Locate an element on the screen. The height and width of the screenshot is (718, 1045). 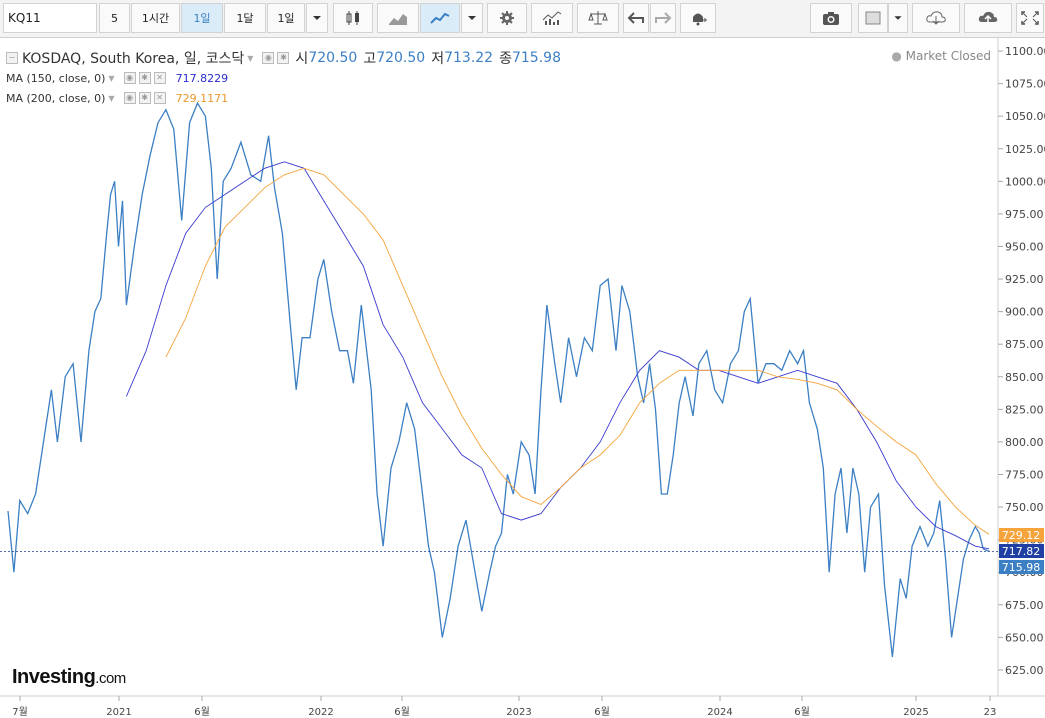
legend-ma150-row: MA (150, close, 0) ▼ ◉ ✱ ✕ 717.8229 is located at coordinates (283, 78).